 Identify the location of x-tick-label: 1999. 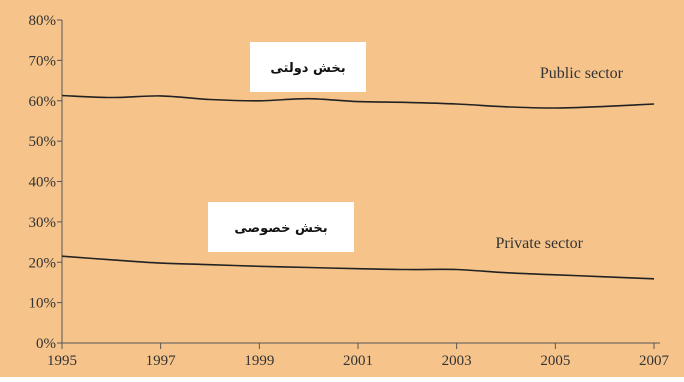
(259, 361).